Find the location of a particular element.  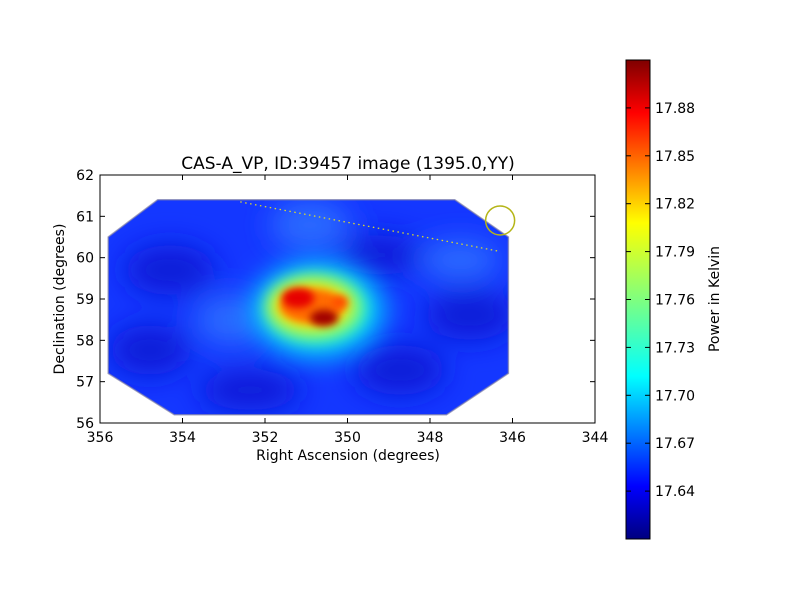

y-tick-label: 62 is located at coordinates (85, 176).